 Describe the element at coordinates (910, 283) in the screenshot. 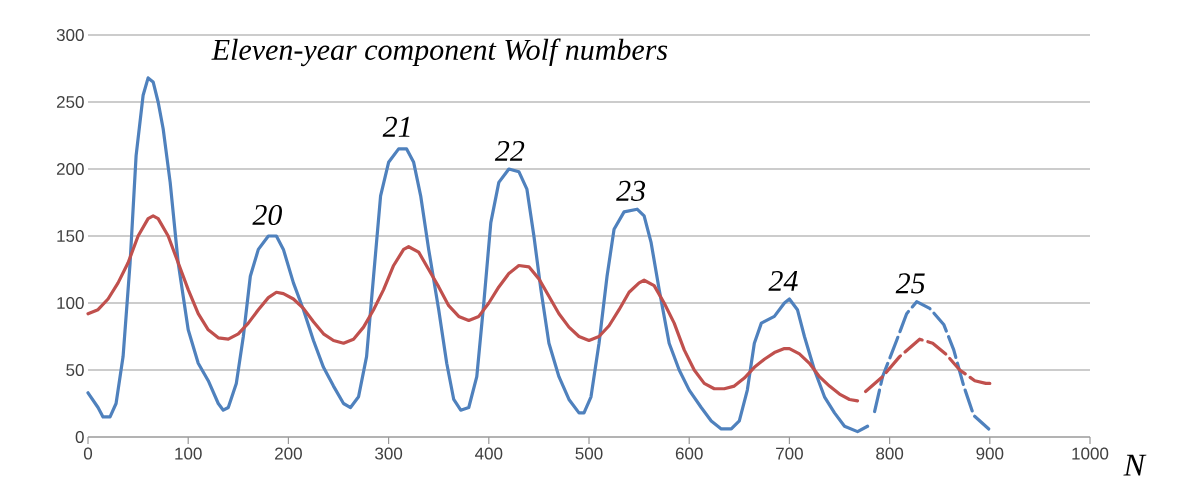

I see `annotation: 25` at that location.